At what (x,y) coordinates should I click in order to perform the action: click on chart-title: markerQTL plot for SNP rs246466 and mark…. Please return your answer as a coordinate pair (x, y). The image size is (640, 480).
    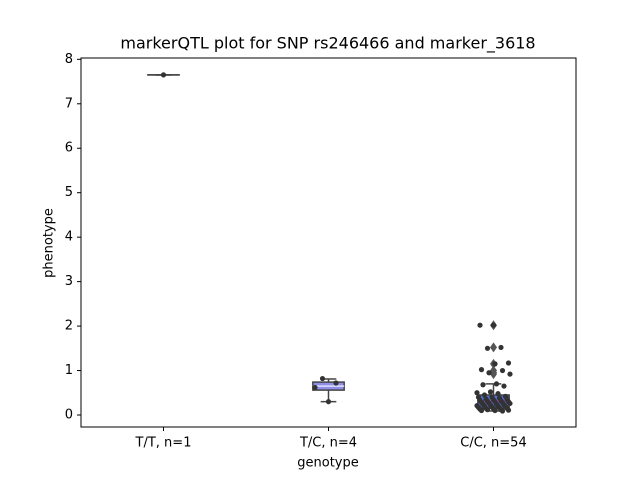
    Looking at the image, I should click on (327, 44).